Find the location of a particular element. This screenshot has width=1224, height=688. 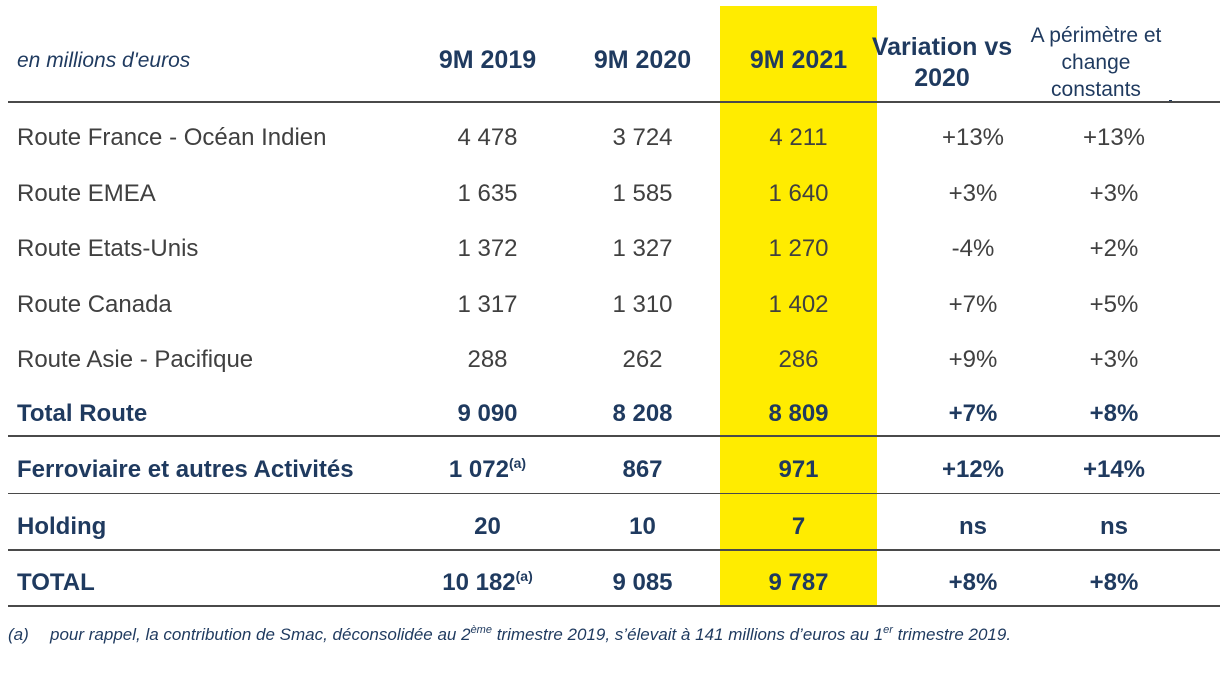

highlight-column-2021 is located at coordinates (798, 306).